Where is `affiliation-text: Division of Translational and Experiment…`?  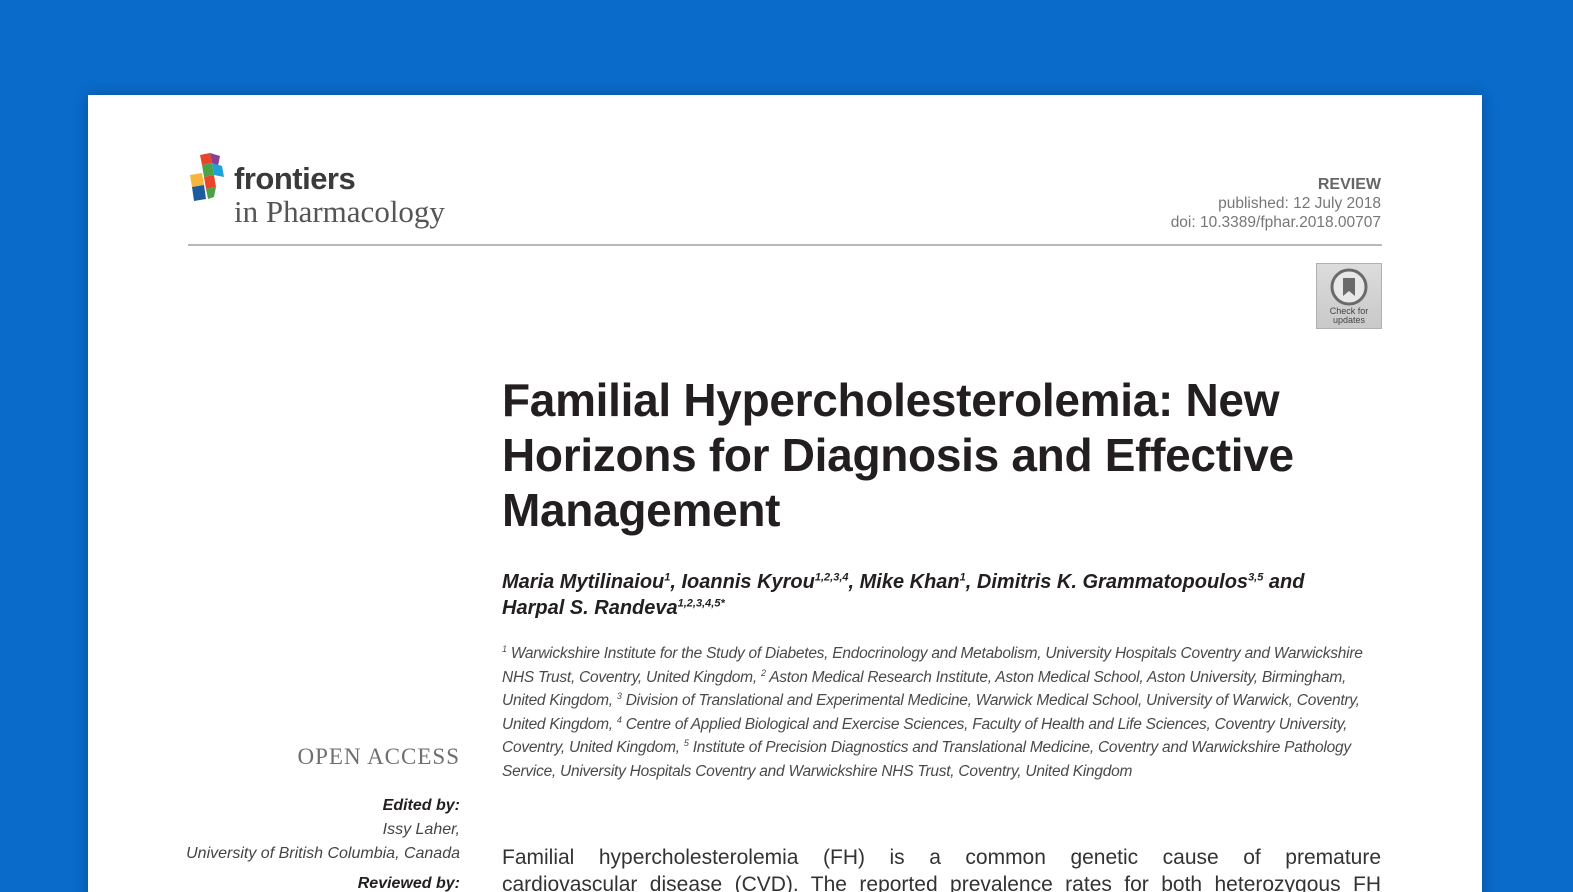
affiliation-text: Division of Translational and Experiment… is located at coordinates (931, 712).